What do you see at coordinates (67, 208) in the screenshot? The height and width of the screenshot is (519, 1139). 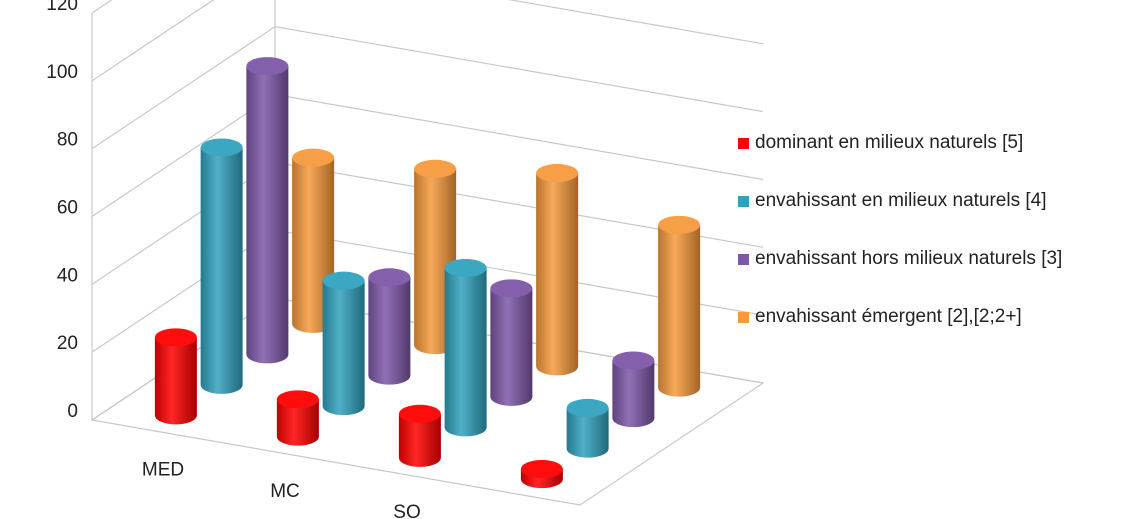 I see `y-tick-label: 60` at bounding box center [67, 208].